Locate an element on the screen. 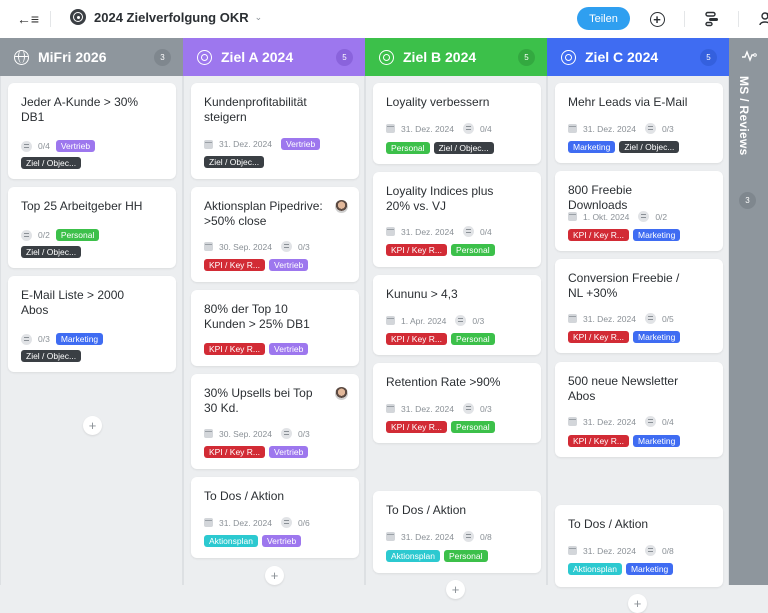 The width and height of the screenshot is (768, 613). column-title: Ziel B 2024 is located at coordinates (439, 57).